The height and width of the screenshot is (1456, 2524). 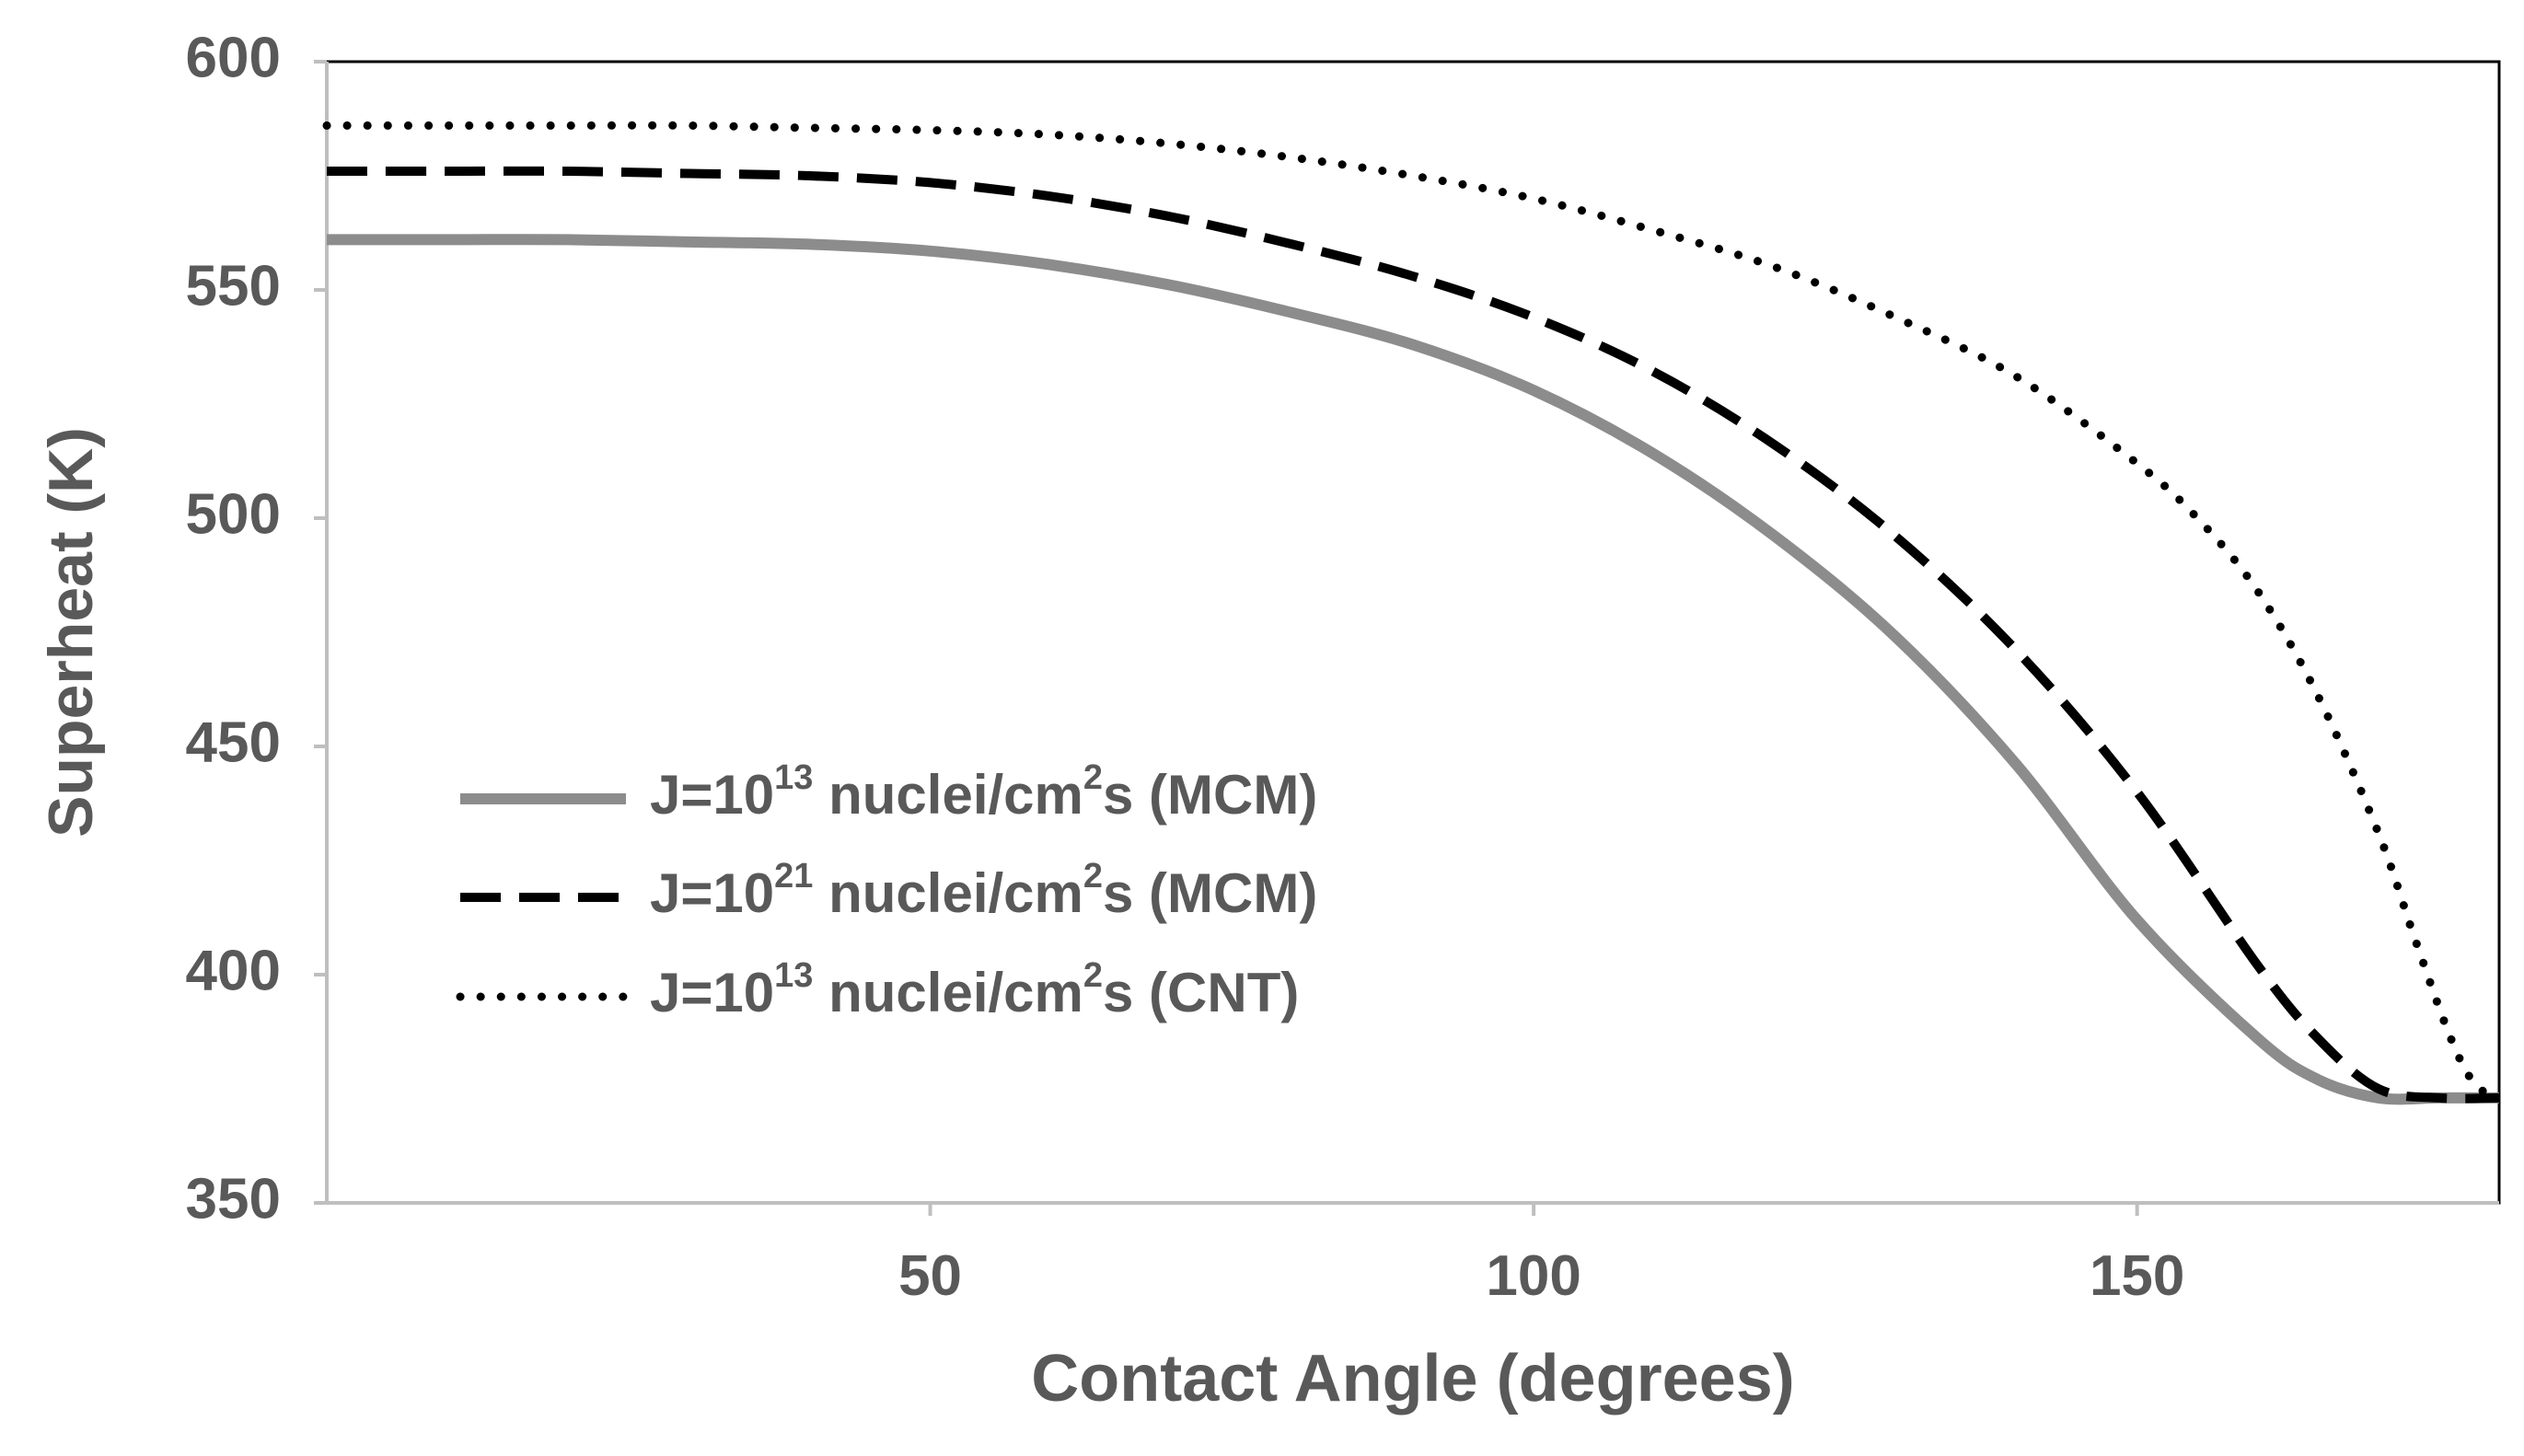 What do you see at coordinates (793, 876) in the screenshot?
I see `legend-label-superscript: 21` at bounding box center [793, 876].